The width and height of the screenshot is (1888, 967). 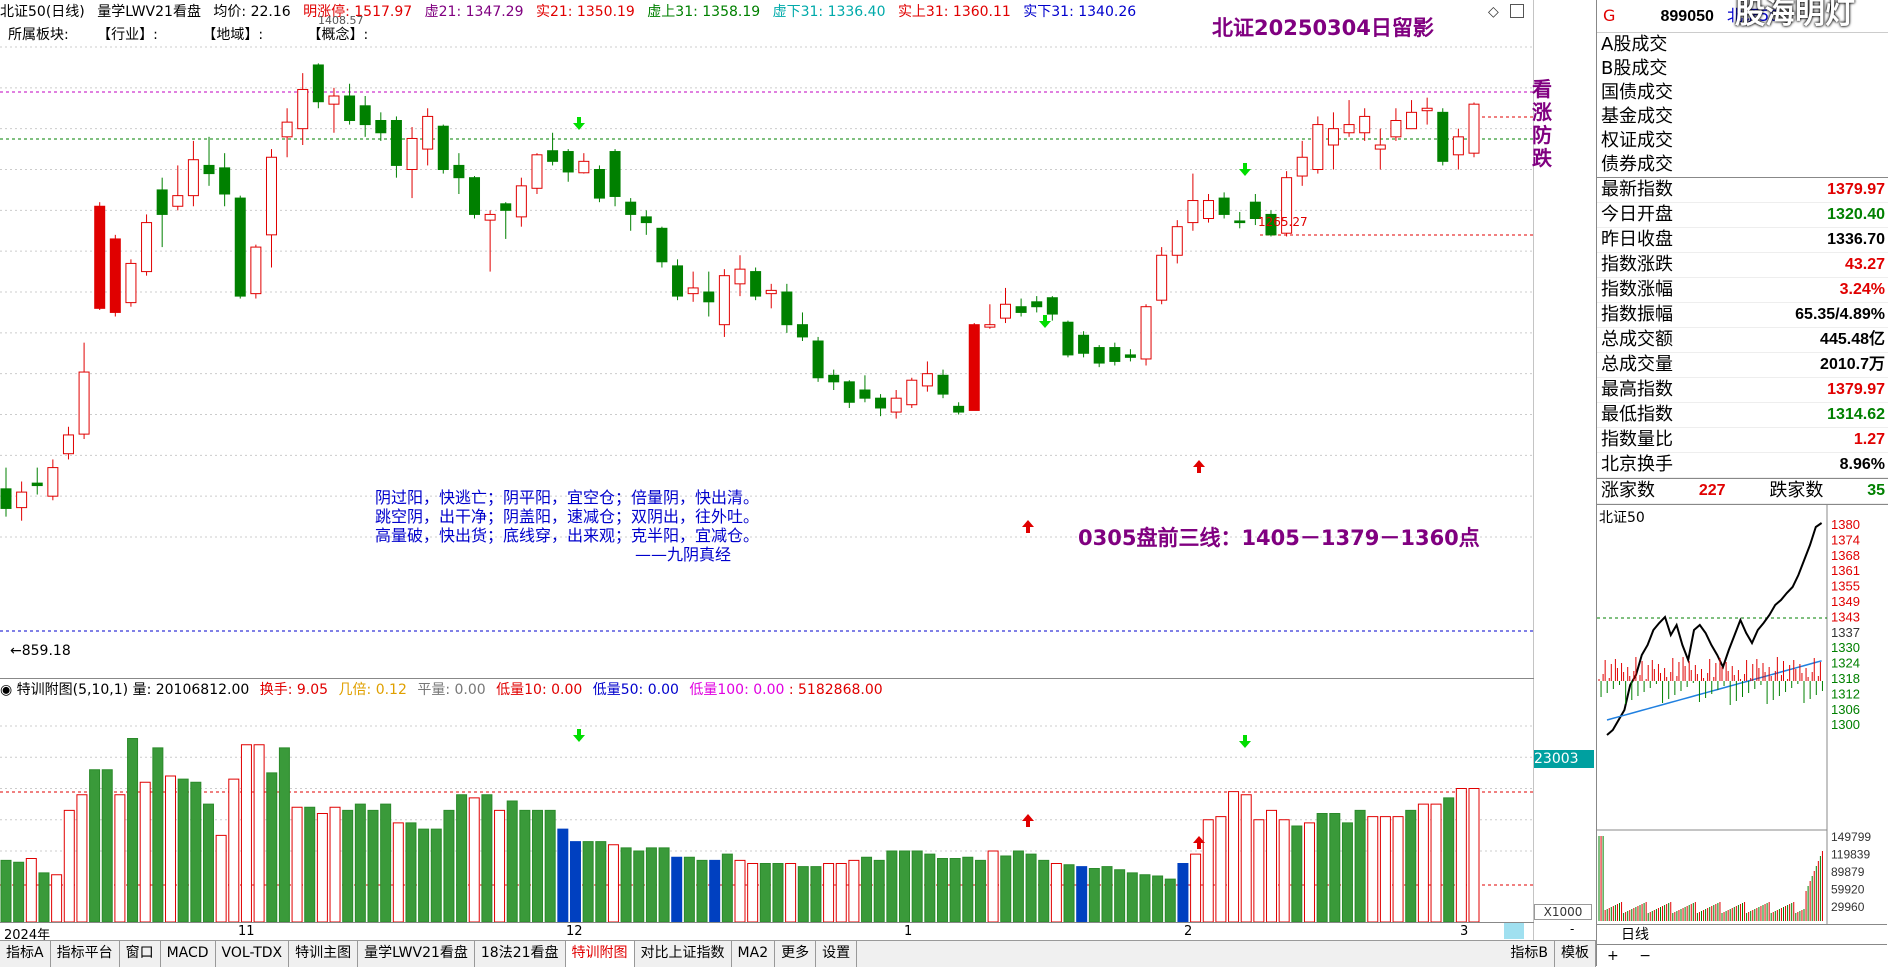 What do you see at coordinates (1742, 365) in the screenshot?
I see `rp-stat-row: 总成交量 2010.7万` at bounding box center [1742, 365].